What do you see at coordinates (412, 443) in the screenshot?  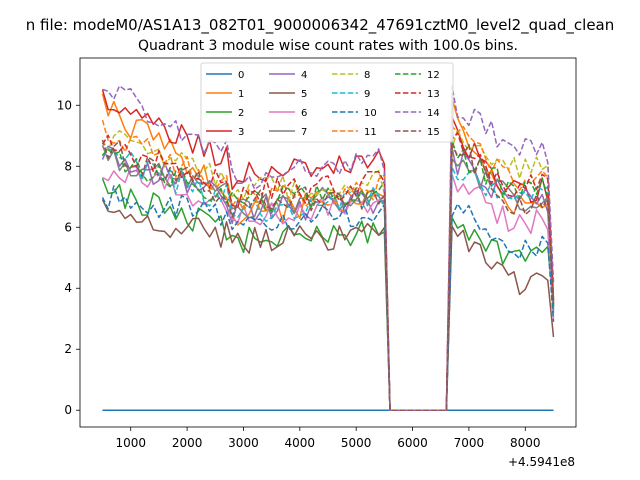 I see `x-tick-label: 6000` at bounding box center [412, 443].